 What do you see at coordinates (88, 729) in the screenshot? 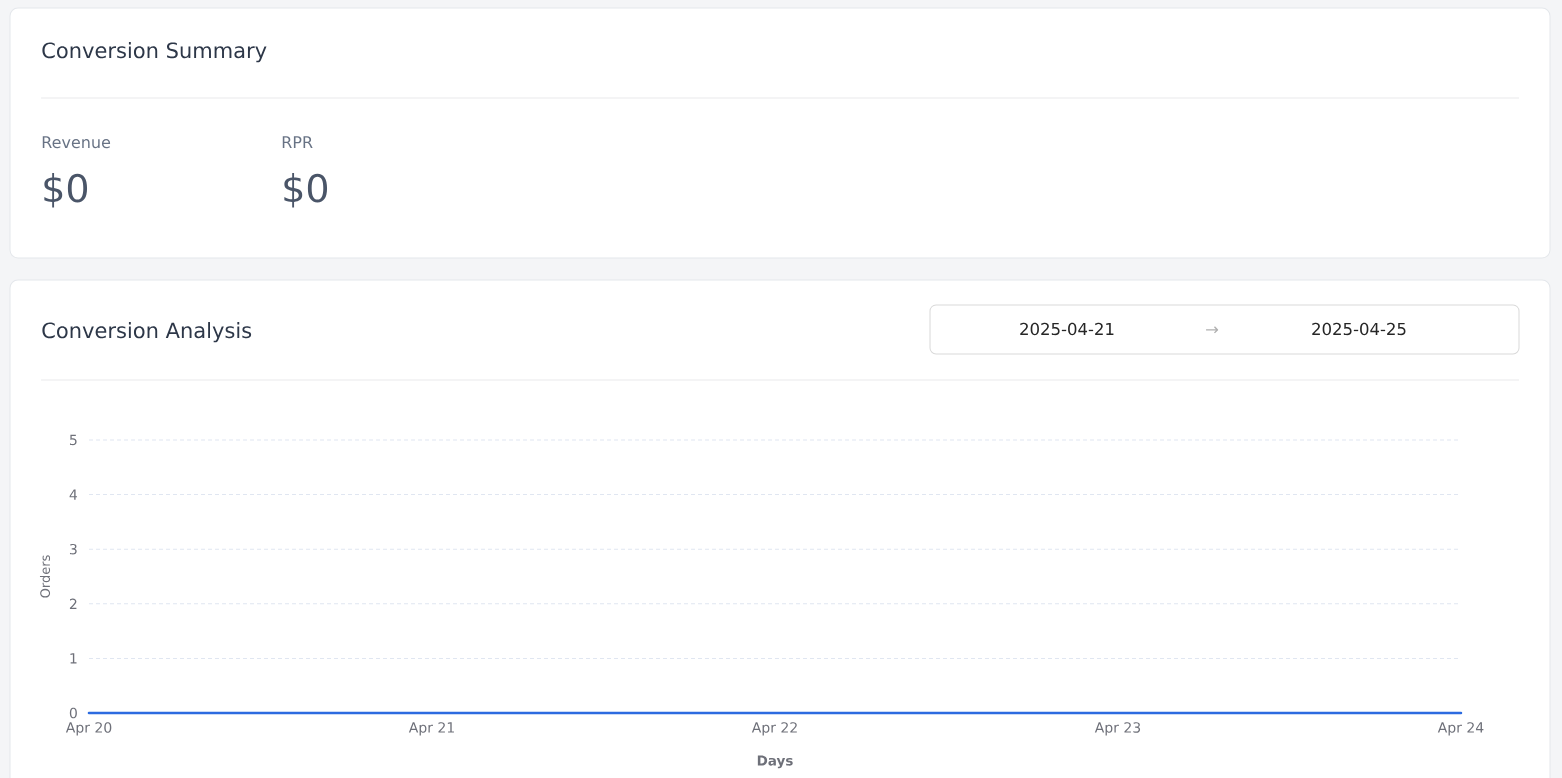
I see `x-tick-label: Apr 20` at bounding box center [88, 729].